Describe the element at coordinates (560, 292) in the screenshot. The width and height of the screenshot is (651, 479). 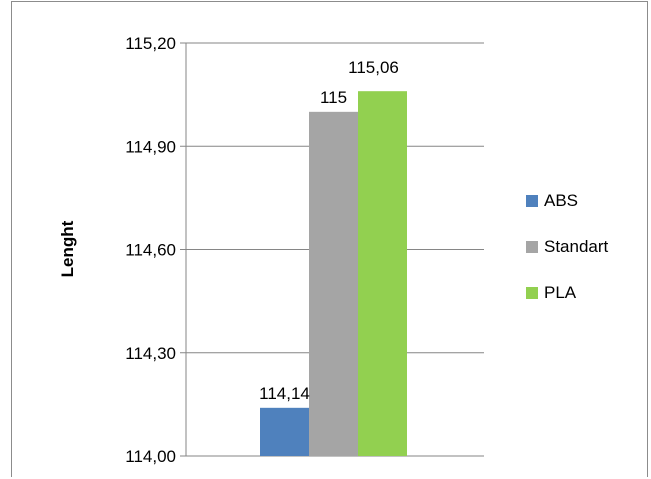
I see `legend-label-pla: PLA` at that location.